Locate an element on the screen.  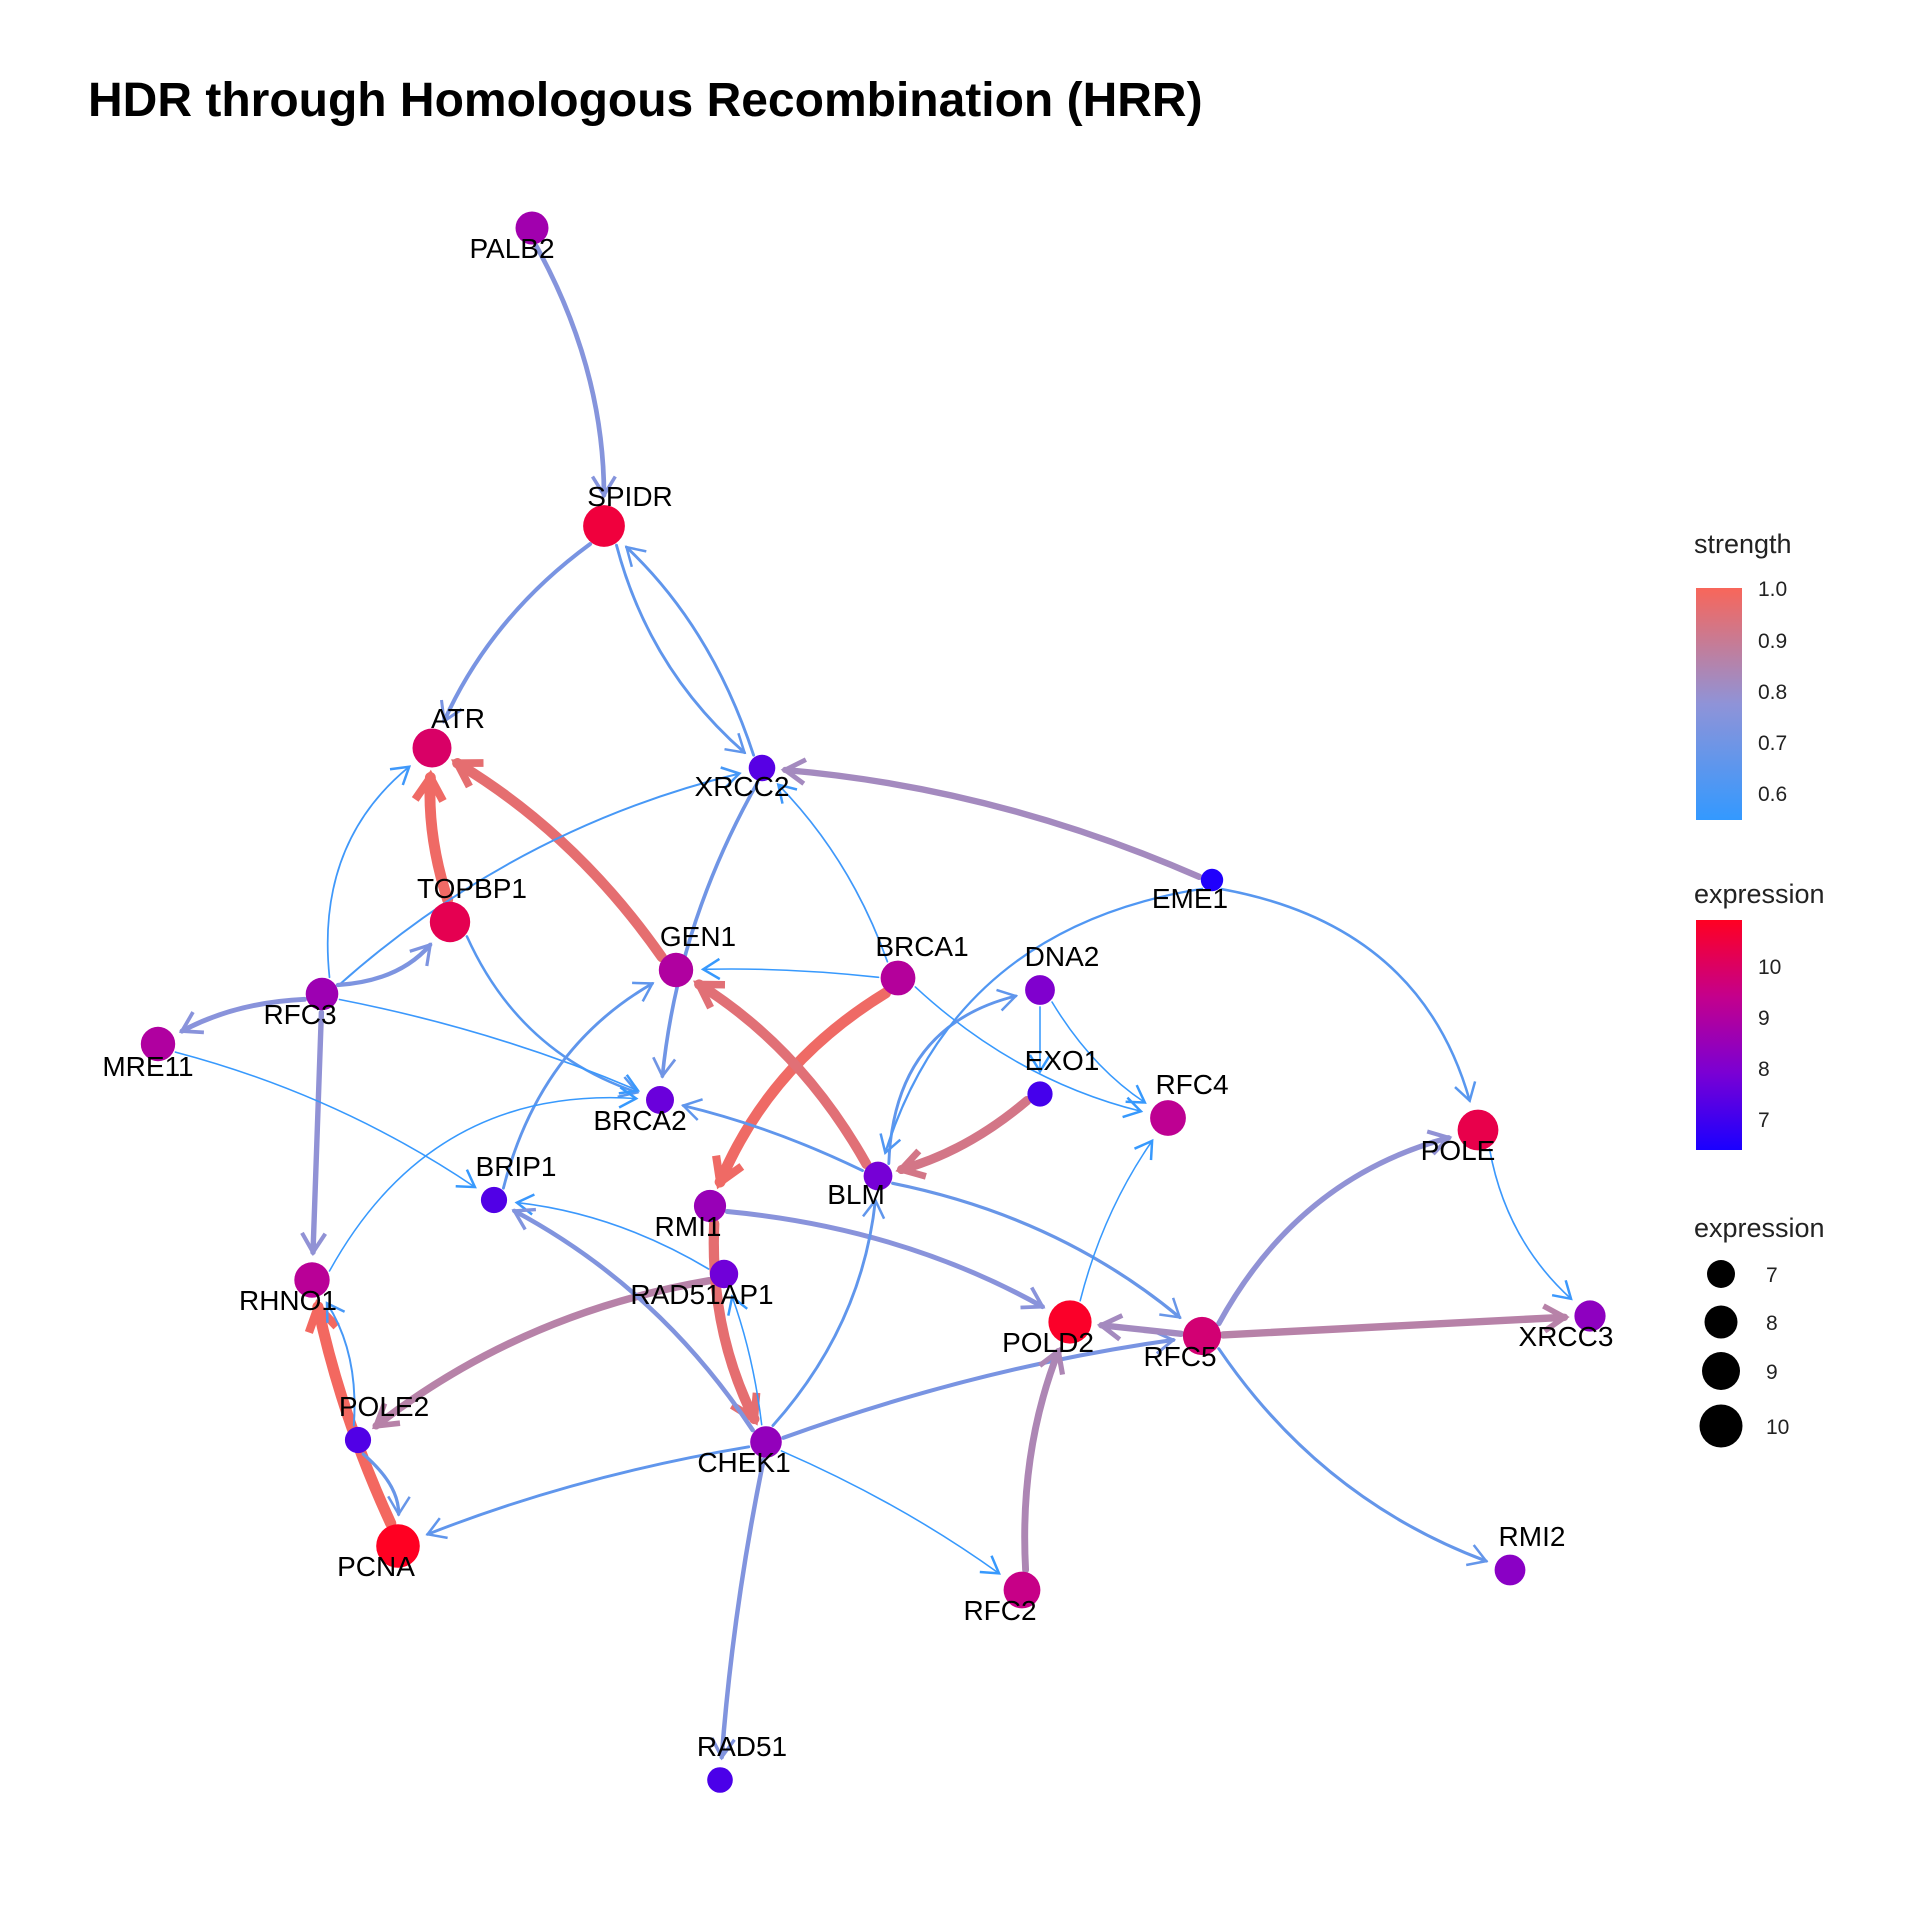
edge-SPIDR-XRCC2 is located at coordinates (680, 649).